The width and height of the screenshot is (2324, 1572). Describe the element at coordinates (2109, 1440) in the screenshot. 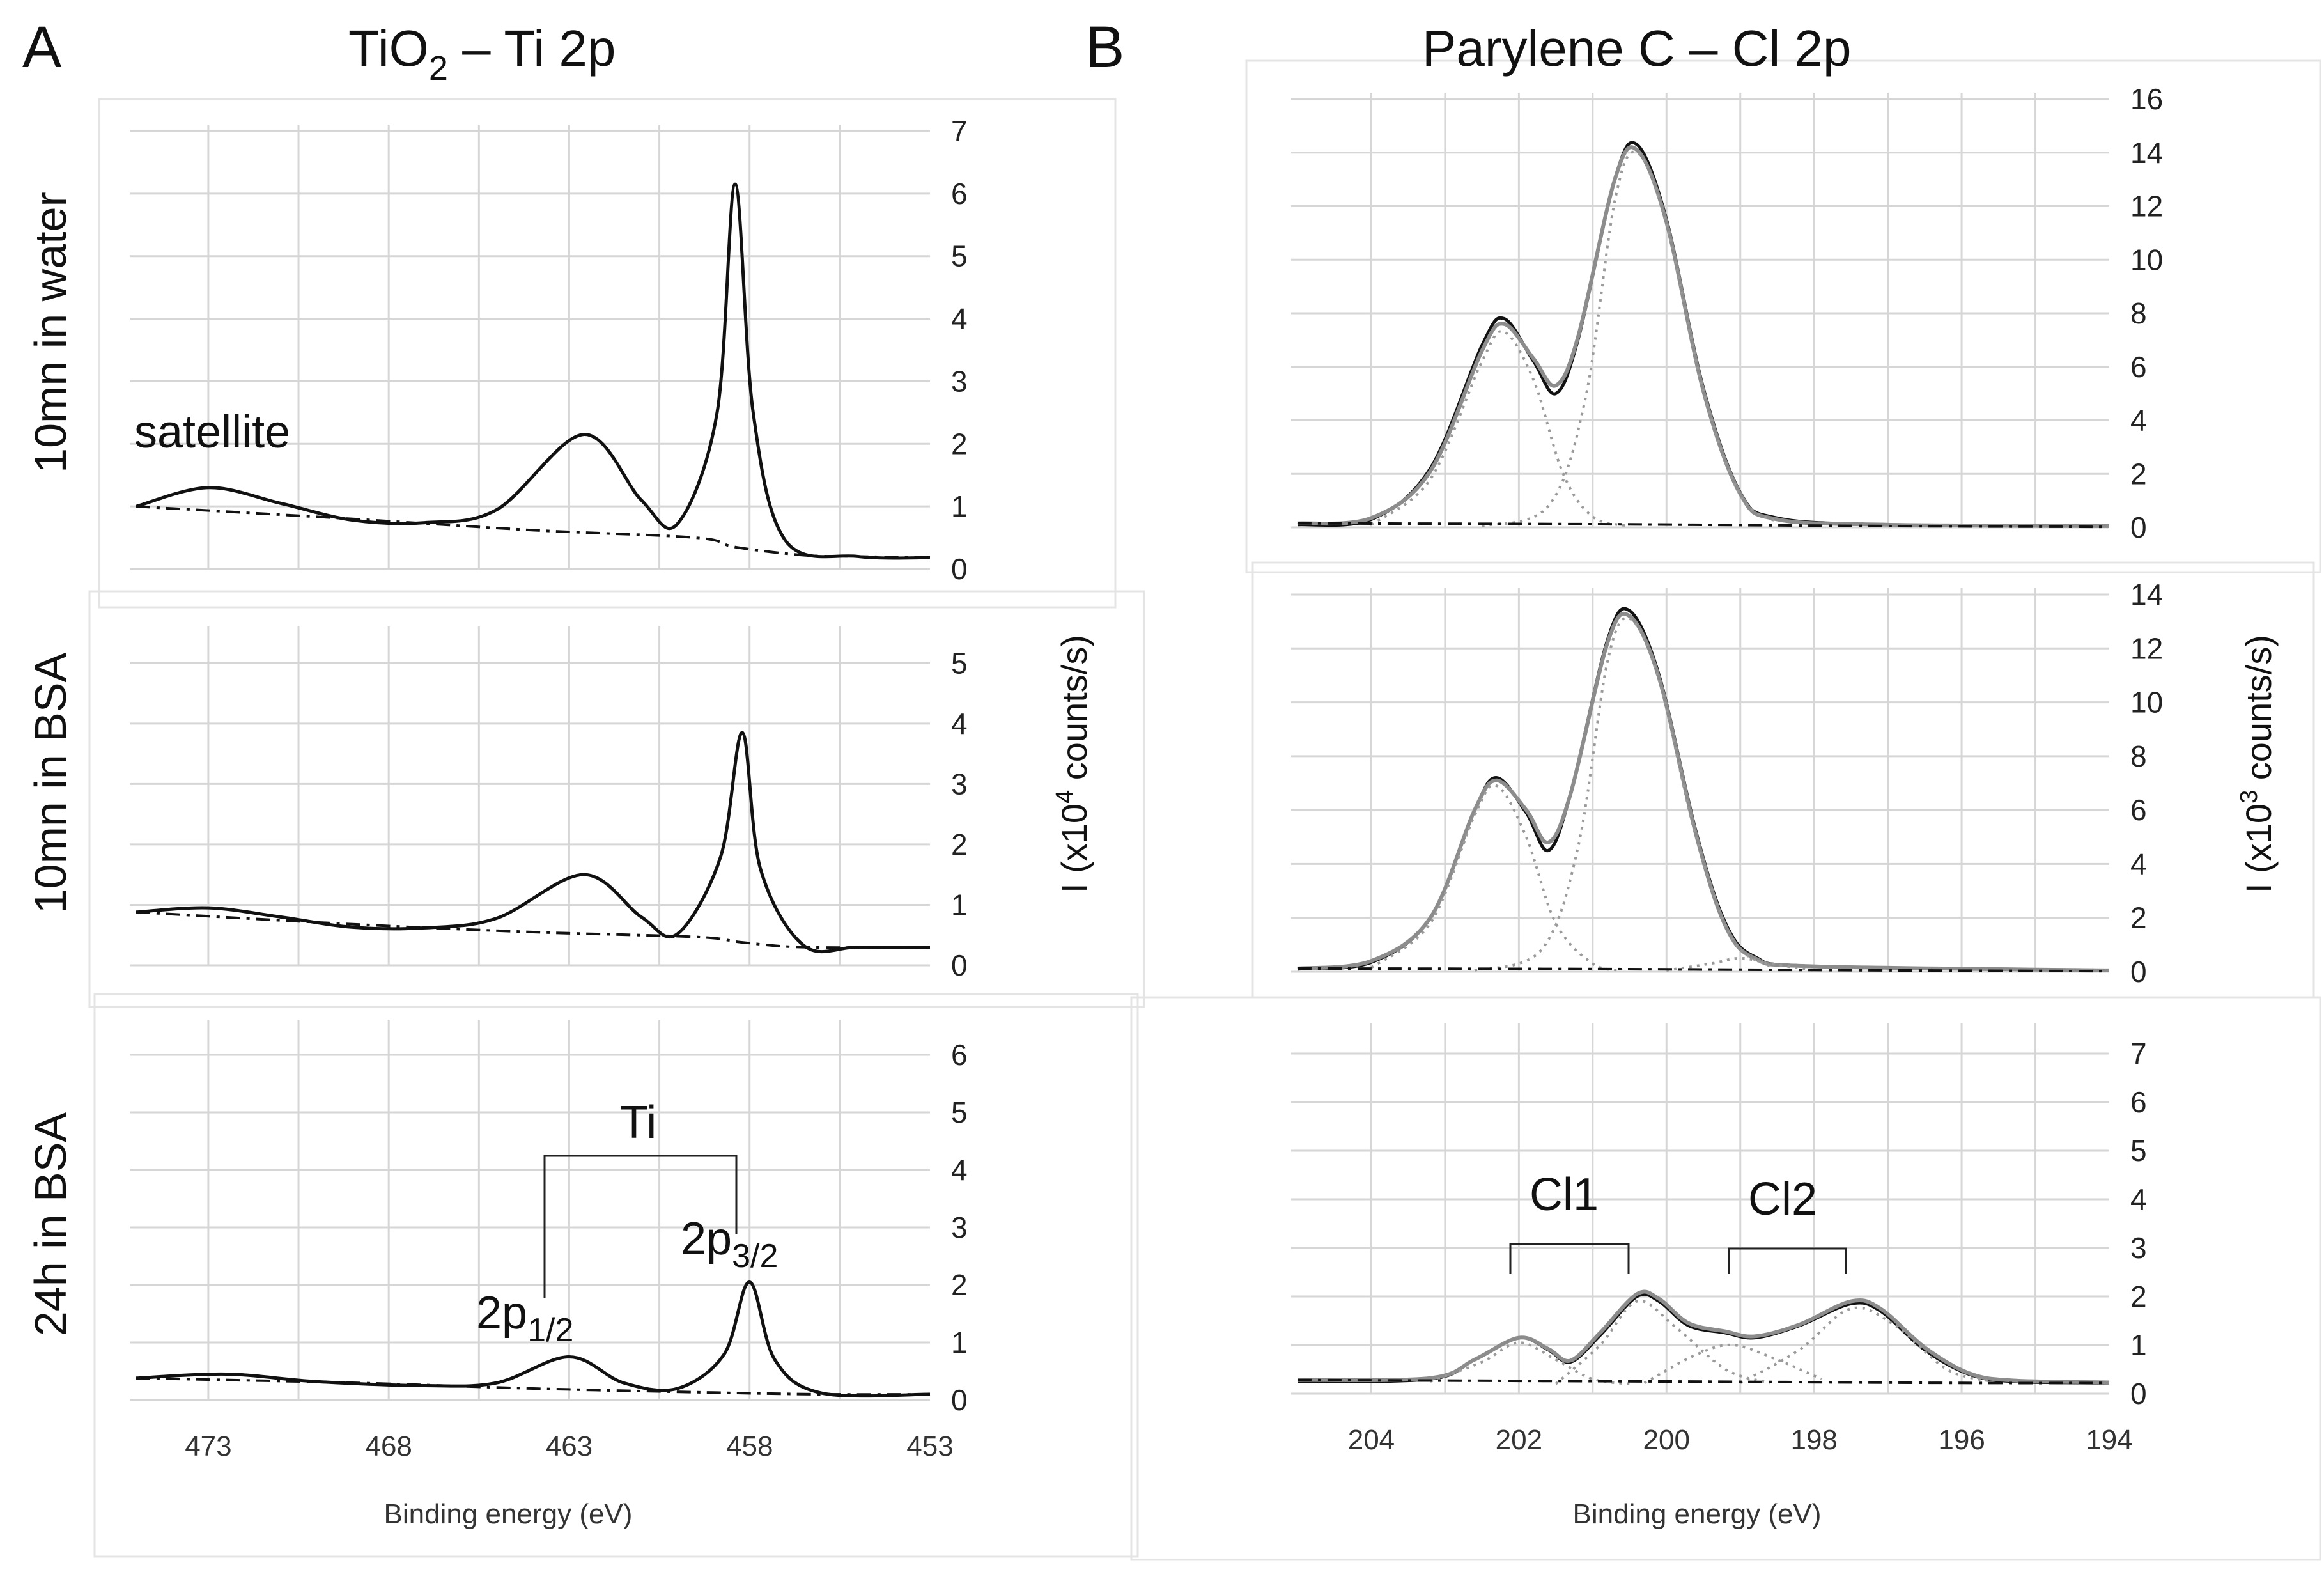

I see `x-tick-label: 194` at that location.